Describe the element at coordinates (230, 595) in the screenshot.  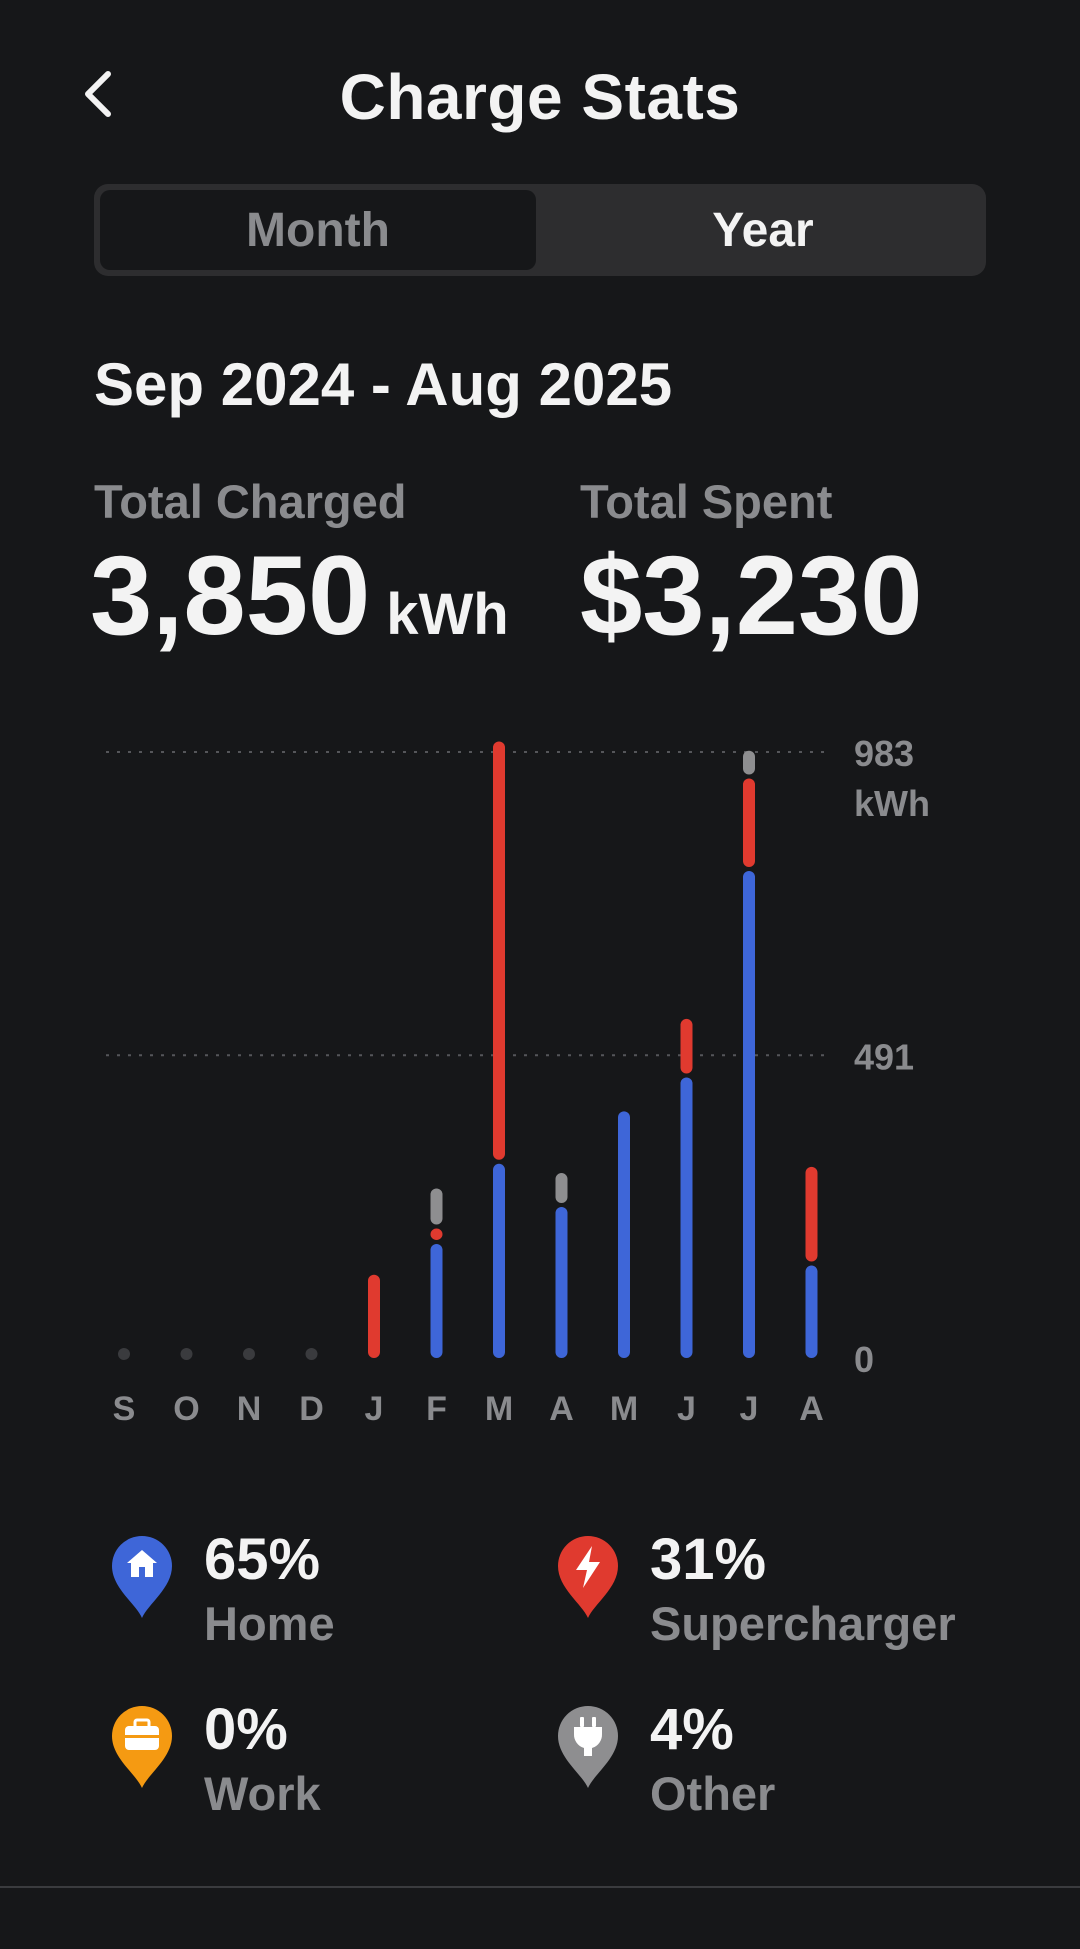
I see `total-charged-number: 3,850` at that location.